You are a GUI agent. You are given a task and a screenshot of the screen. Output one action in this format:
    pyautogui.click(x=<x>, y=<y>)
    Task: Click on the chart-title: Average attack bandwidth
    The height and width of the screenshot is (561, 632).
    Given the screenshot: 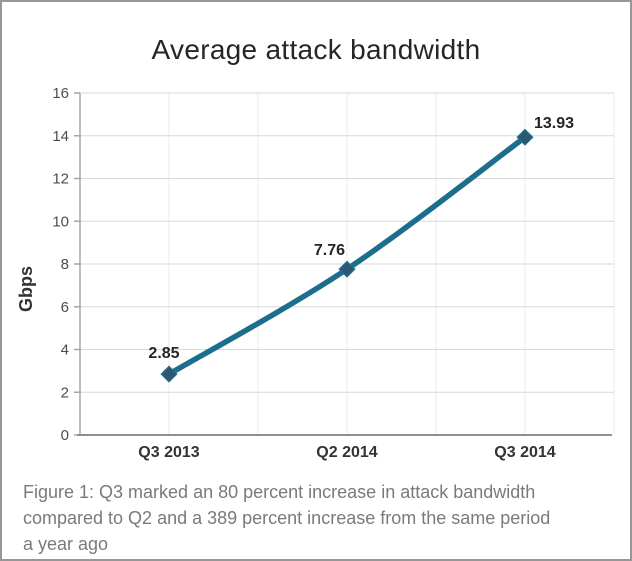 What is the action you would take?
    pyautogui.click(x=316, y=49)
    